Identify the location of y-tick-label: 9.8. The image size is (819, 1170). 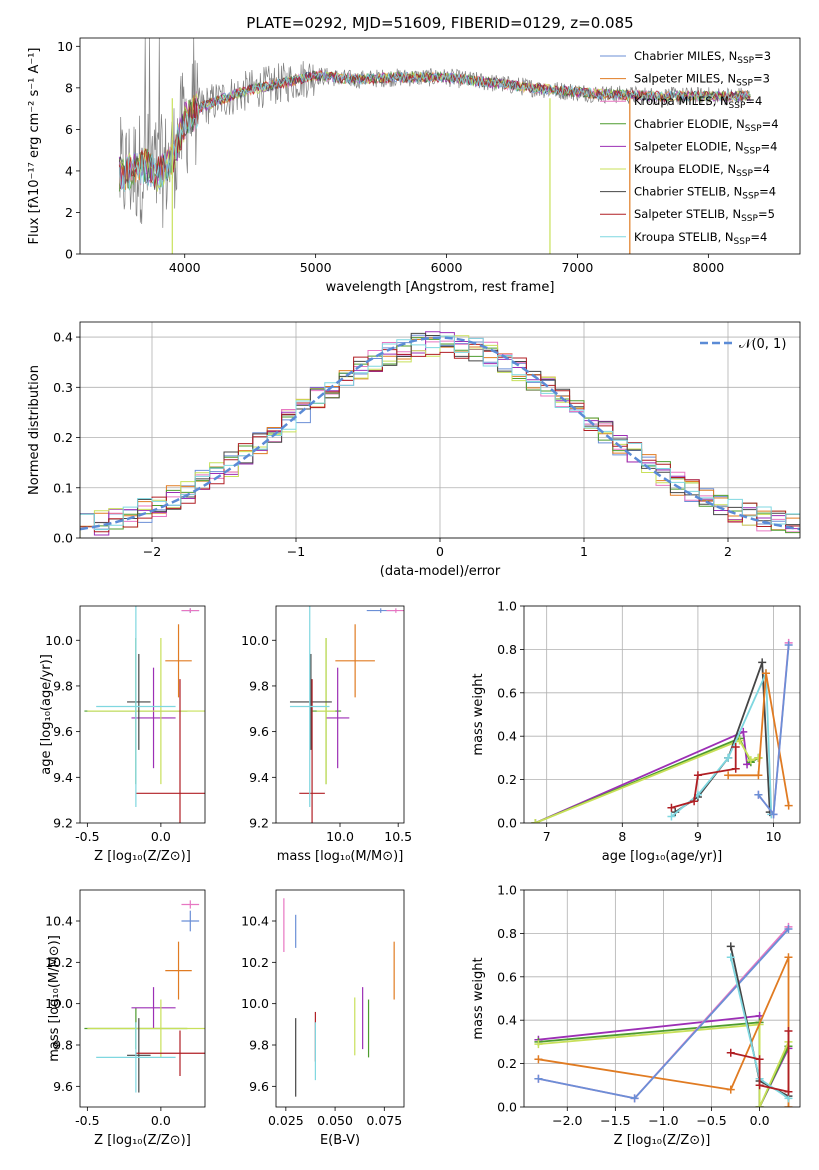
(63, 685).